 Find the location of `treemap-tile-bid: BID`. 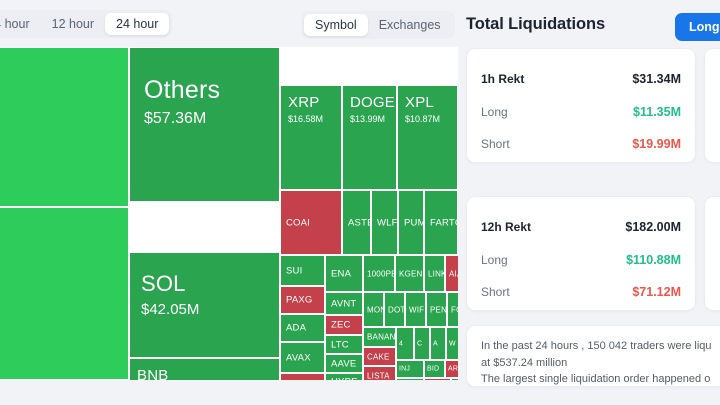

treemap-tile-bid: BID is located at coordinates (434, 369).